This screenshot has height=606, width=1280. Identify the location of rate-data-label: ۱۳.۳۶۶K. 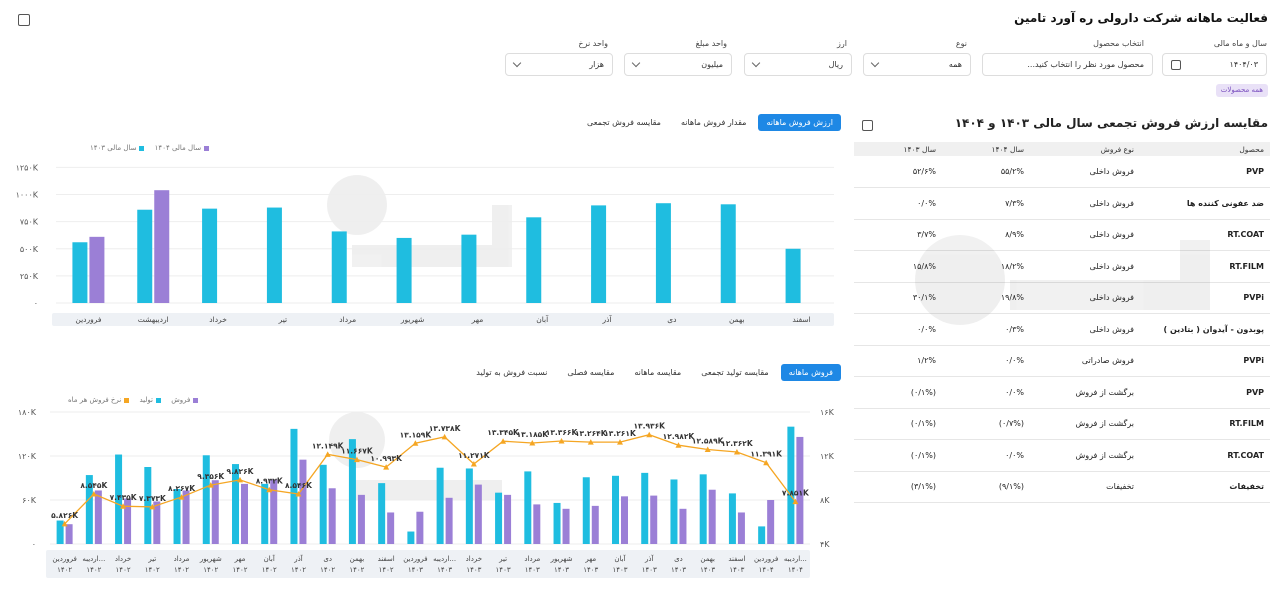
(562, 432).